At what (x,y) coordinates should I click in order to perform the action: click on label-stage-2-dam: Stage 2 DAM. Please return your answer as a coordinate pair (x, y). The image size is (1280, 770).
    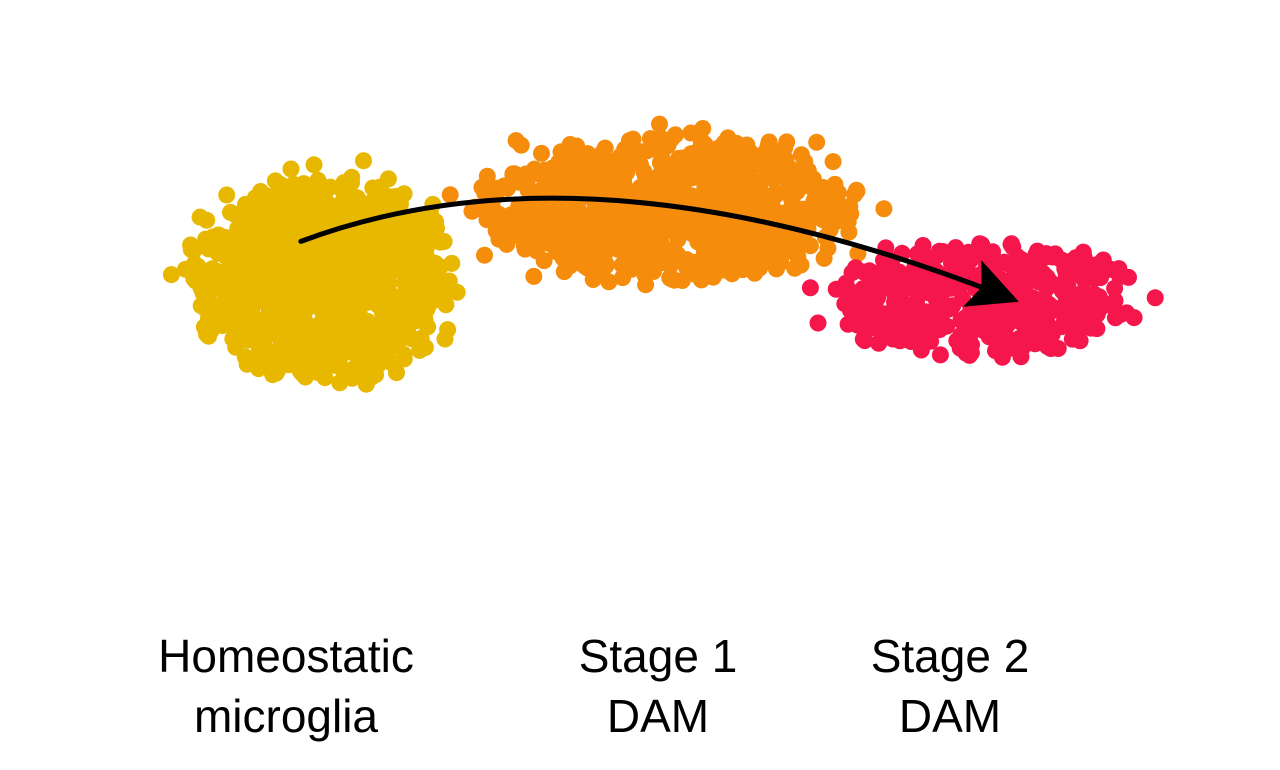
    Looking at the image, I should click on (950, 686).